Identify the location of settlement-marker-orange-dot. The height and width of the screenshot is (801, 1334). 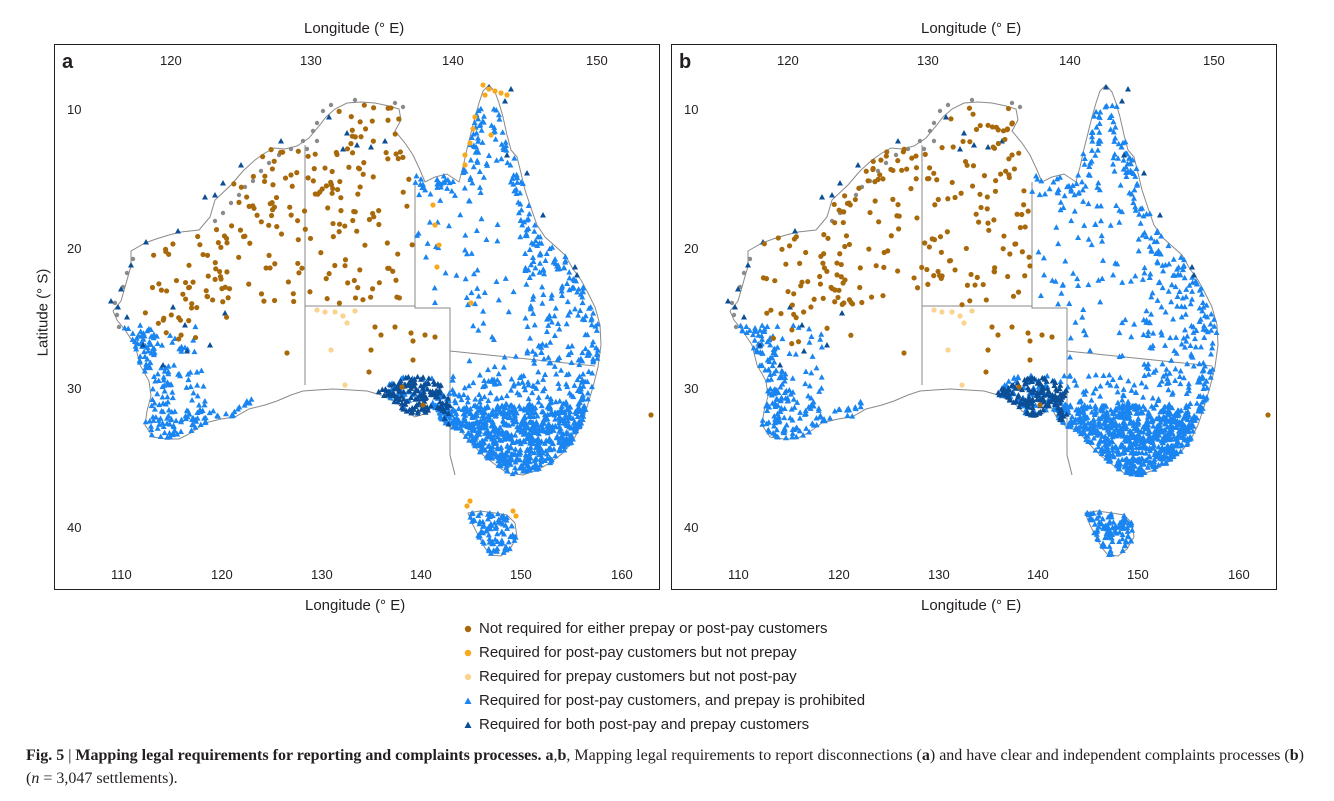
(470, 143).